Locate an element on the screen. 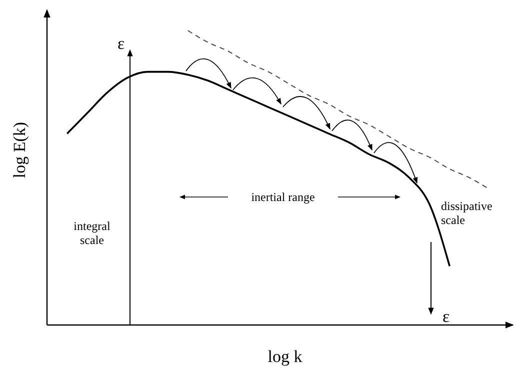 This screenshot has width=528, height=378. annotation: dissipative scale is located at coordinates (466, 213).